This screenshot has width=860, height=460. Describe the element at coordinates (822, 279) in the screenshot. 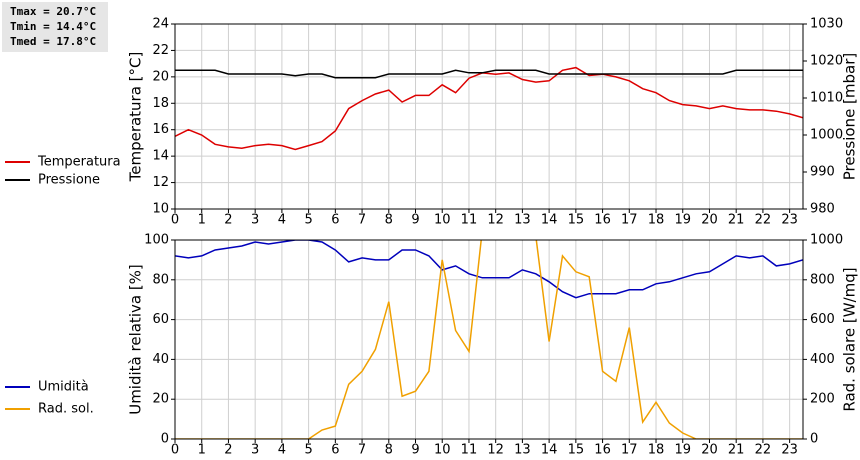

I see `y2-tick-label: 800` at that location.